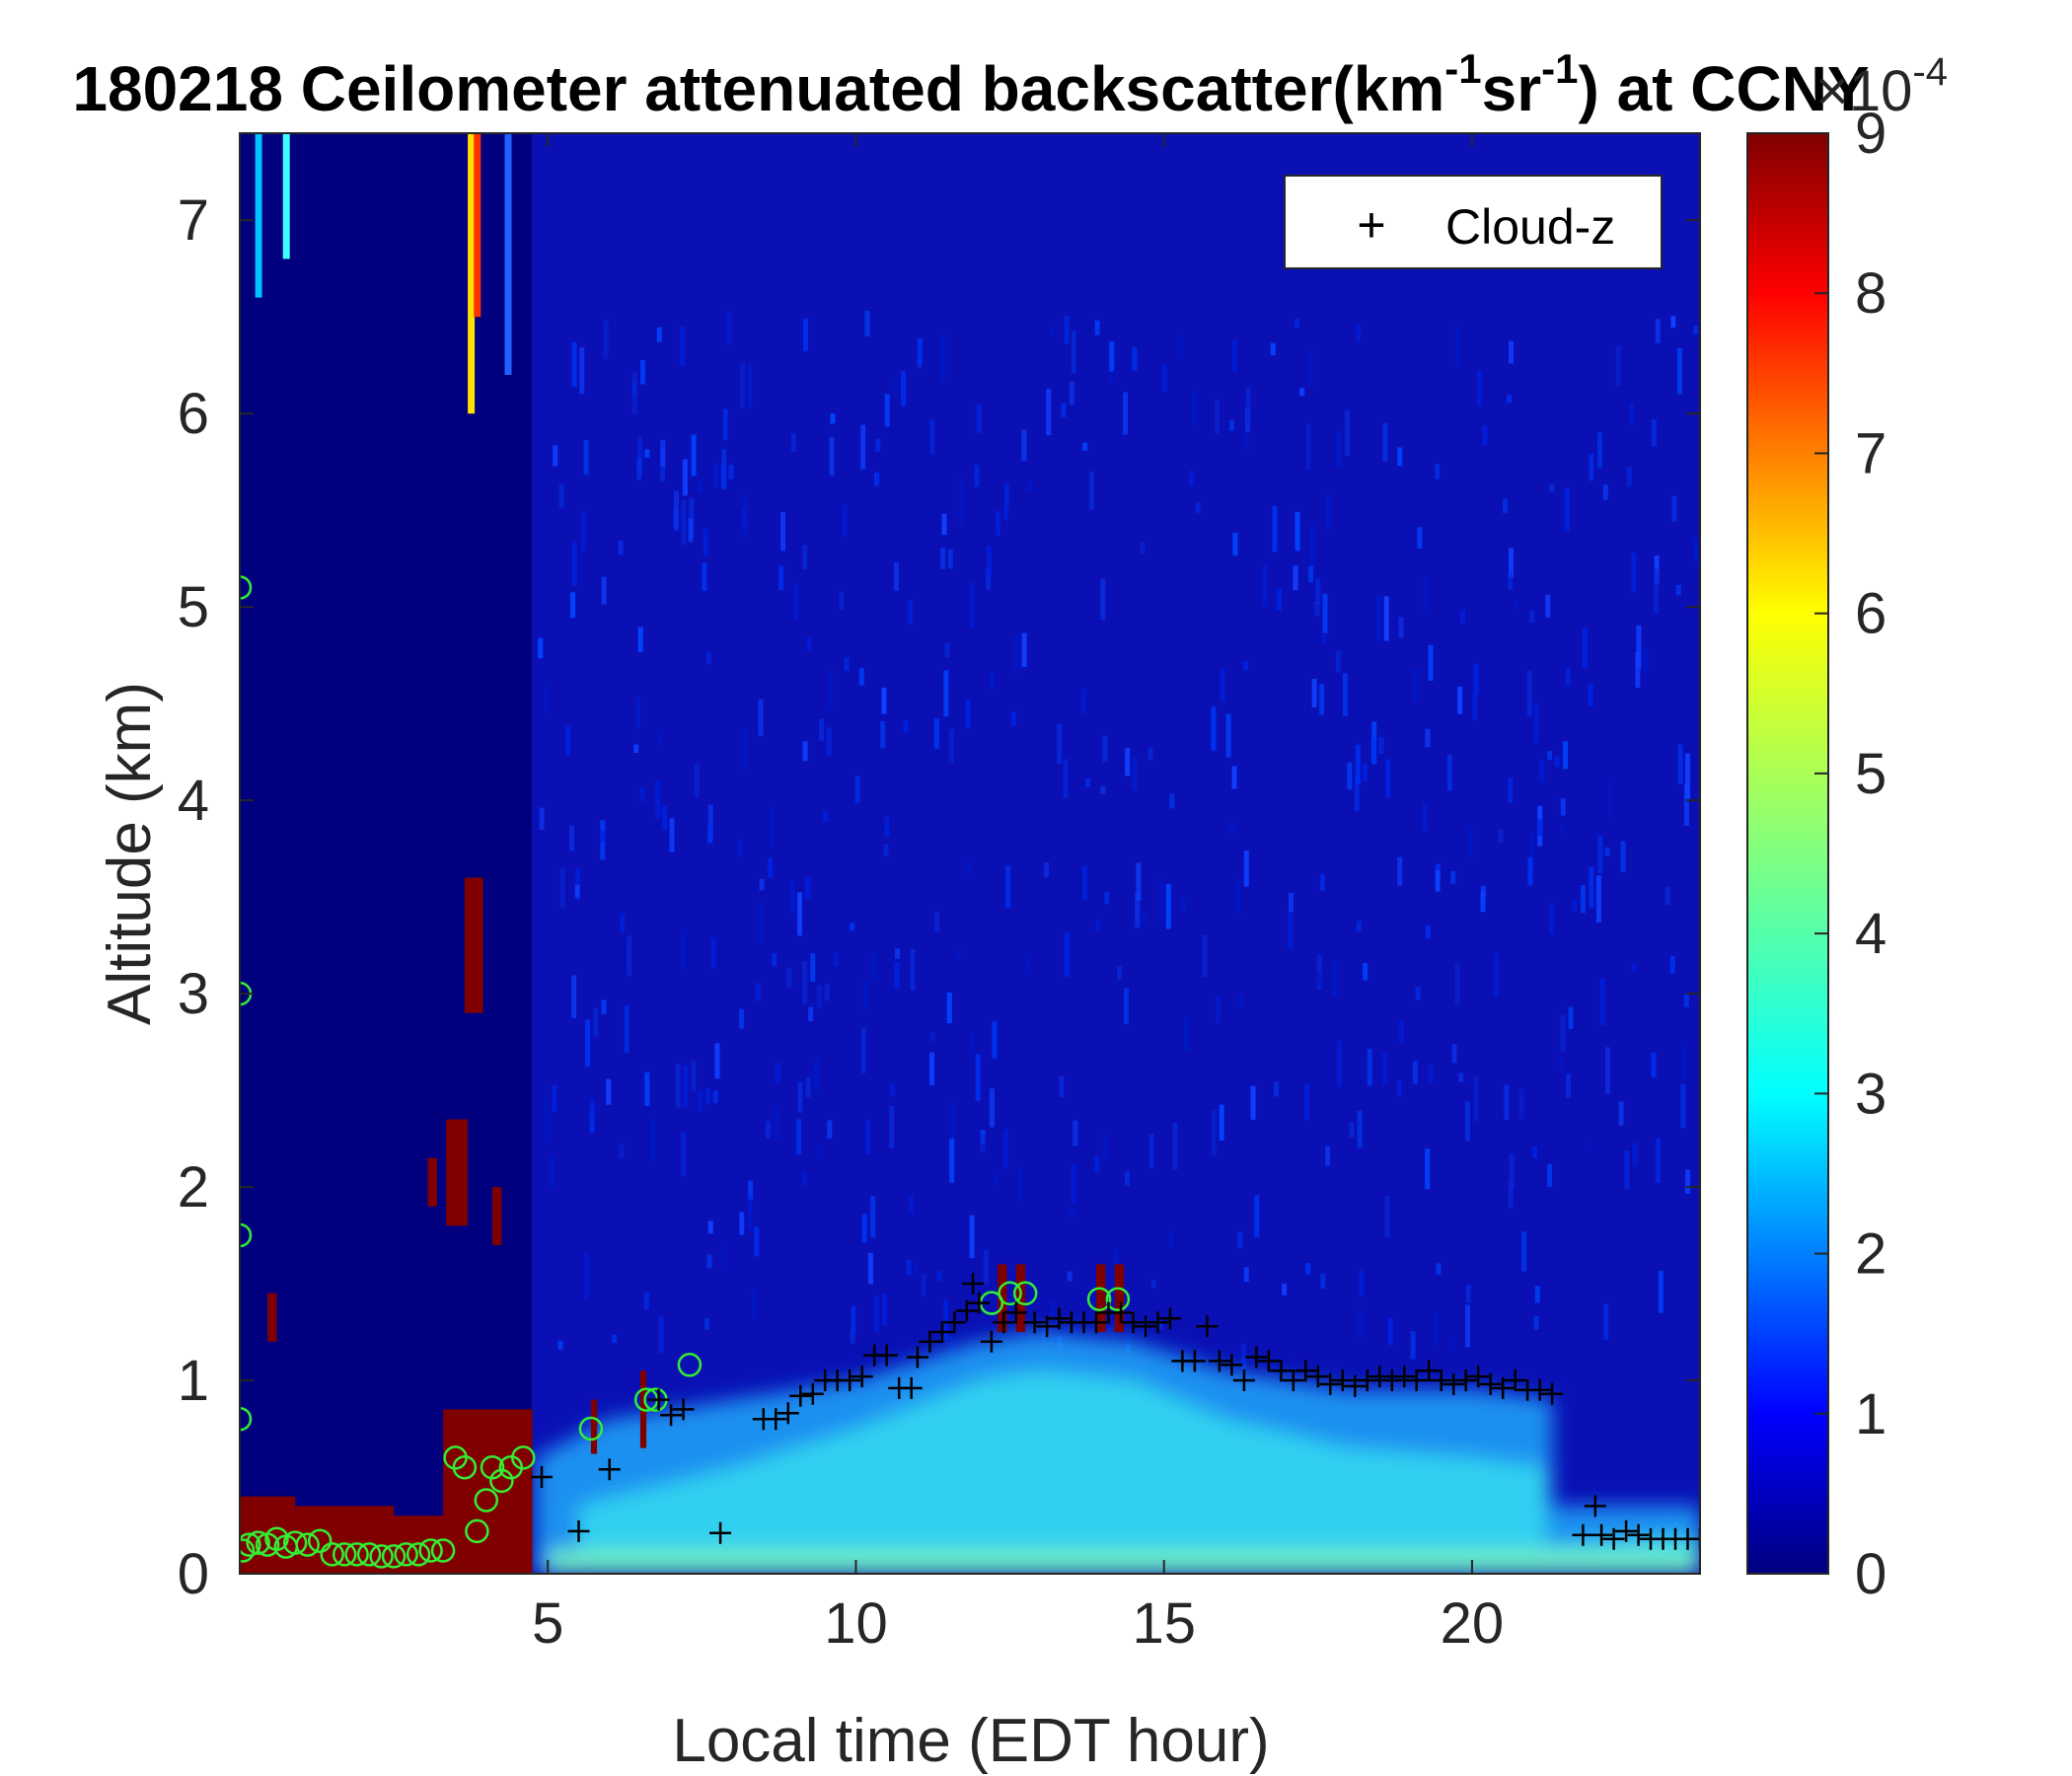  What do you see at coordinates (1871, 1254) in the screenshot?
I see `colorbar-tick-label: 2` at bounding box center [1871, 1254].